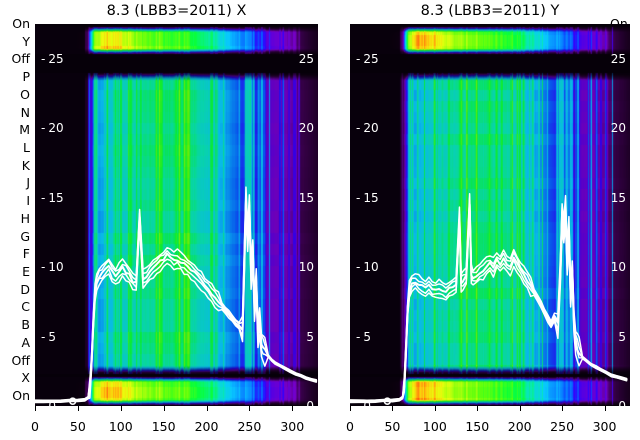 Image resolution: width=640 pixels, height=440 pixels. Describe the element at coordinates (26, 41) in the screenshot. I see `y-tick-left-1: Y` at that location.